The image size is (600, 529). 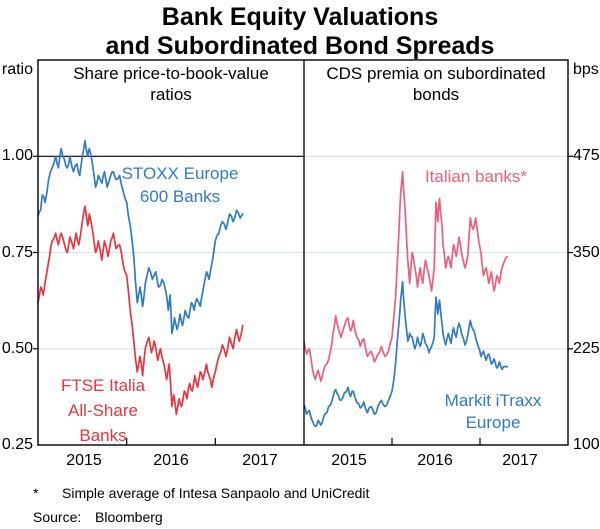 What do you see at coordinates (436, 84) in the screenshot?
I see `panel-title-right: CDS premia on subordinated bonds` at bounding box center [436, 84].